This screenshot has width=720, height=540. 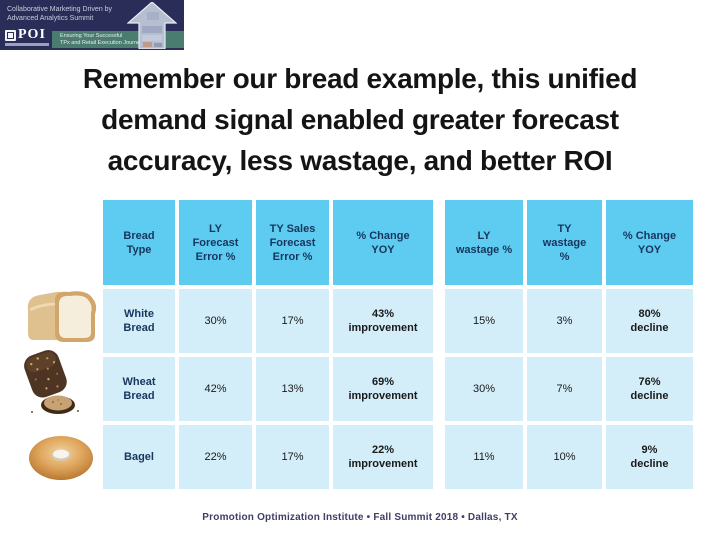 I want to click on white-bread-image, so click(x=62, y=316).